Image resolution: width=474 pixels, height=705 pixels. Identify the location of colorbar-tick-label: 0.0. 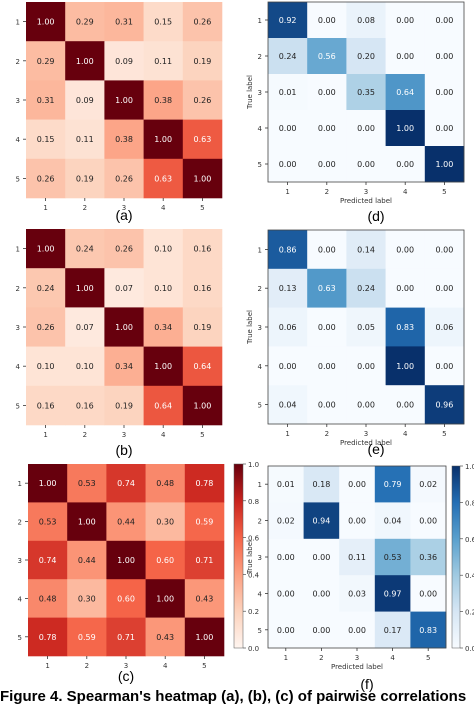
(253, 649).